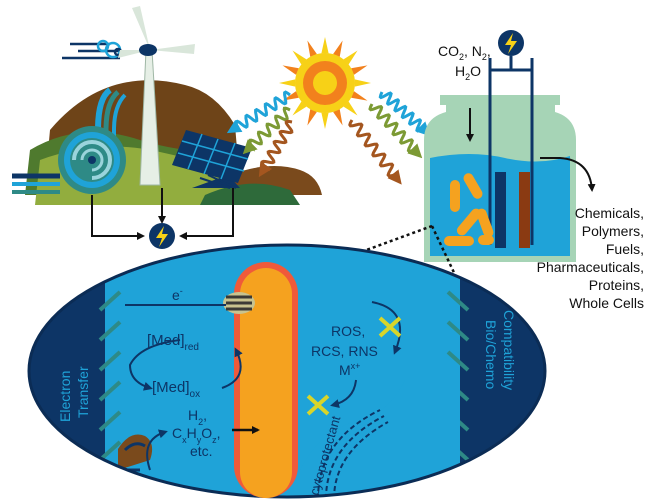 Image resolution: width=650 pixels, height=499 pixels. I want to click on cytoprotectant-region, so click(380, 438).